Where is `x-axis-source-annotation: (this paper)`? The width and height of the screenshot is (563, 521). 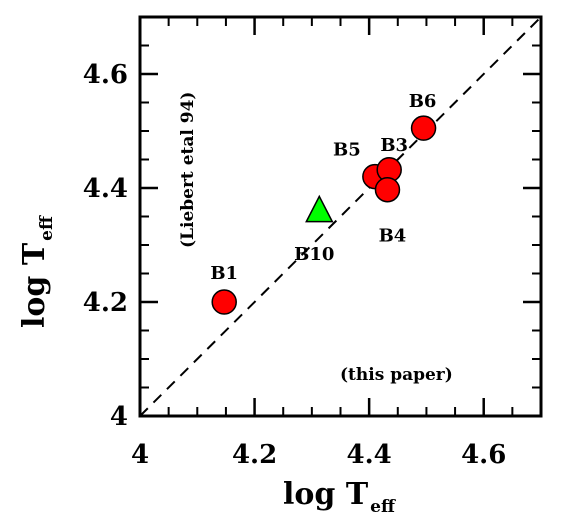
x-axis-source-annotation: (this paper) is located at coordinates (396, 375).